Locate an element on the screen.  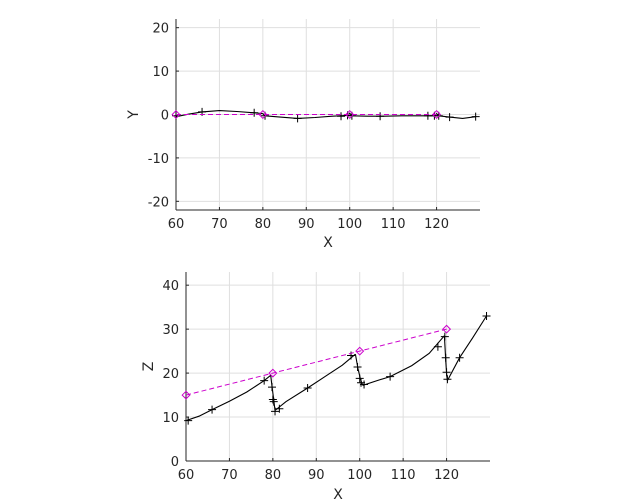
y-tick-label: 30 is located at coordinates (170, 330).